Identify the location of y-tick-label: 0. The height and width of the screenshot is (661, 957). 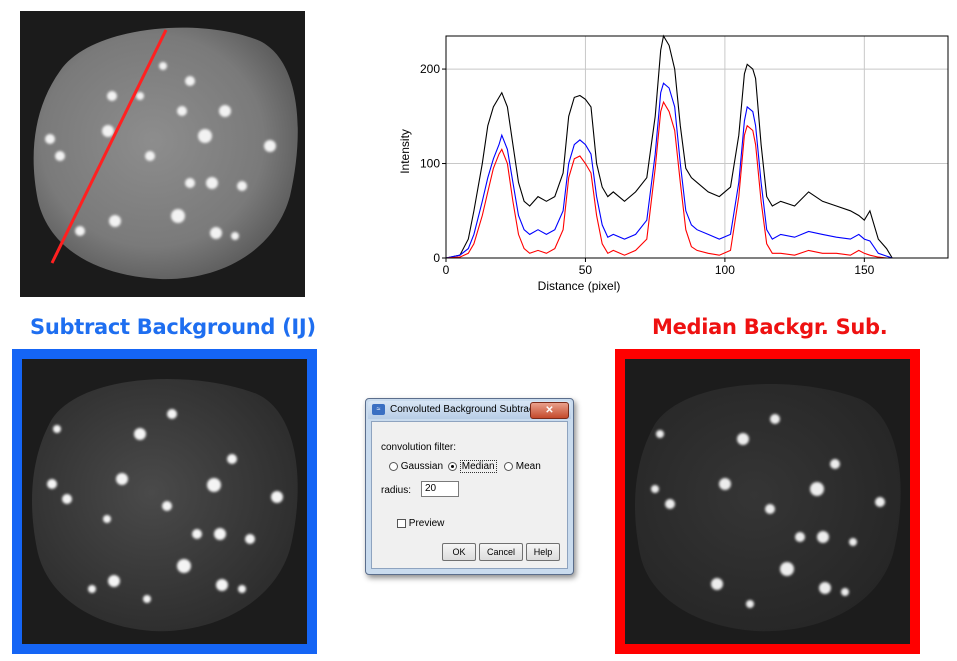
(436, 258).